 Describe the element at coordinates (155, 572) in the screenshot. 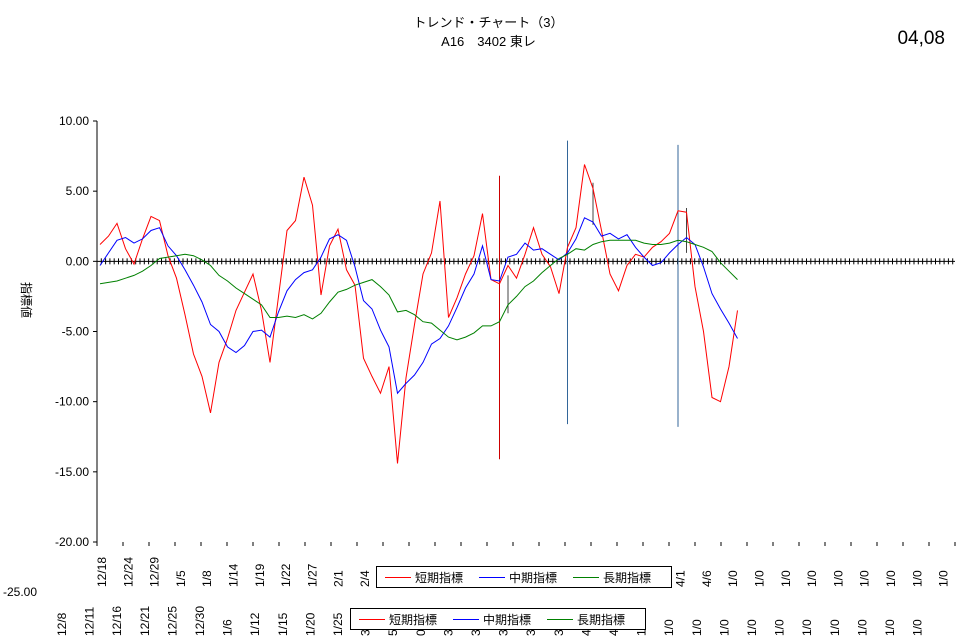

I see `x-tick-label: 12/29` at that location.